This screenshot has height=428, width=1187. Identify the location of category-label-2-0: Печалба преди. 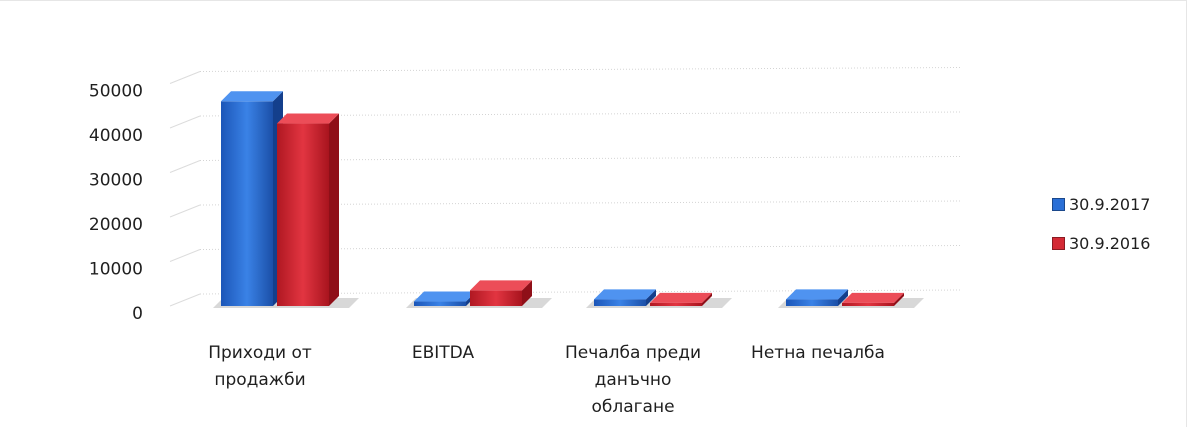
(633, 353).